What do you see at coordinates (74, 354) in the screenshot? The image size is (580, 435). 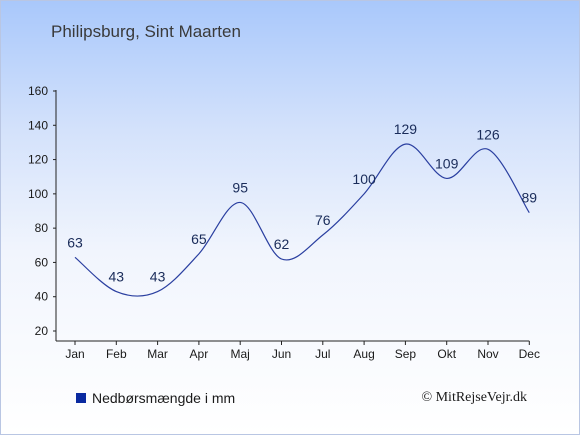 I see `x-tick-label: Jan` at bounding box center [74, 354].